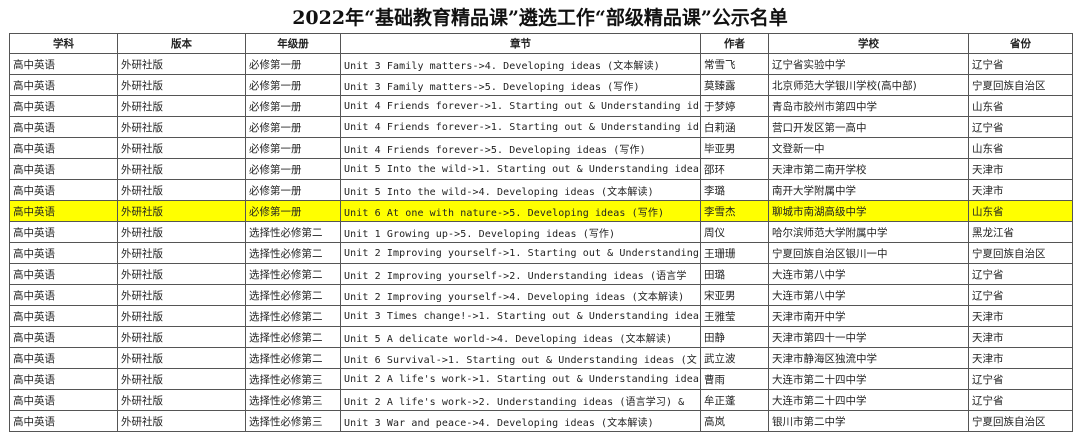 The image size is (1080, 446). Describe the element at coordinates (868, 274) in the screenshot. I see `table-cell: 大连市第八中学` at that location.